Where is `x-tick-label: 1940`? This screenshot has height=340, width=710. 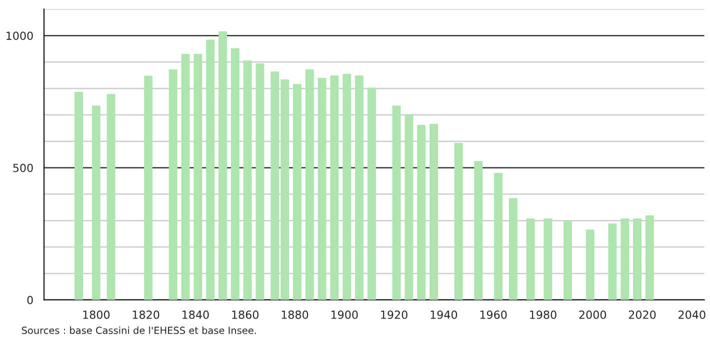
x-tick-label: 1940 is located at coordinates (444, 314).